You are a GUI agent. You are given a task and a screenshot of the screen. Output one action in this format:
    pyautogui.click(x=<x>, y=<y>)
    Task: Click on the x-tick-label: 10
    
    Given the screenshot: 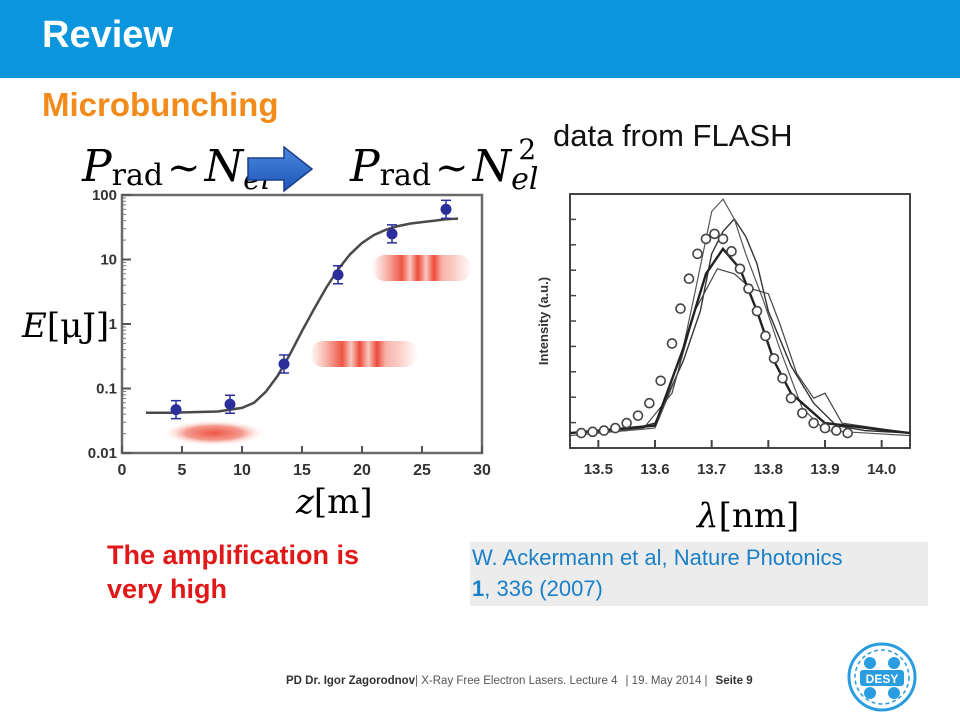 What is the action you would take?
    pyautogui.click(x=242, y=470)
    